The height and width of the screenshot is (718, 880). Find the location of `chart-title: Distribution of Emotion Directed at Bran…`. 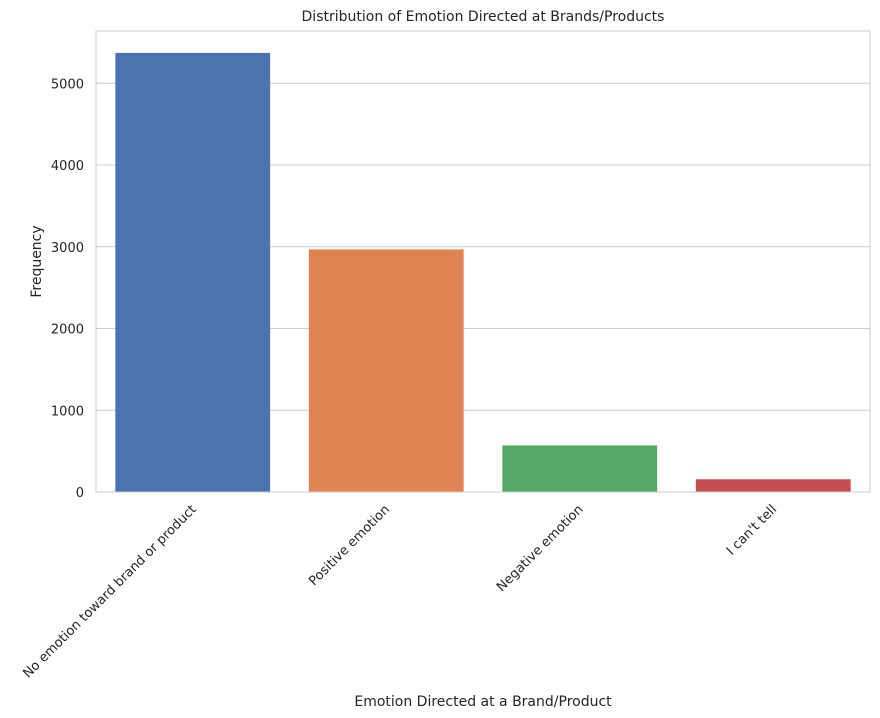

chart-title: Distribution of Emotion Directed at Bran… is located at coordinates (483, 17).